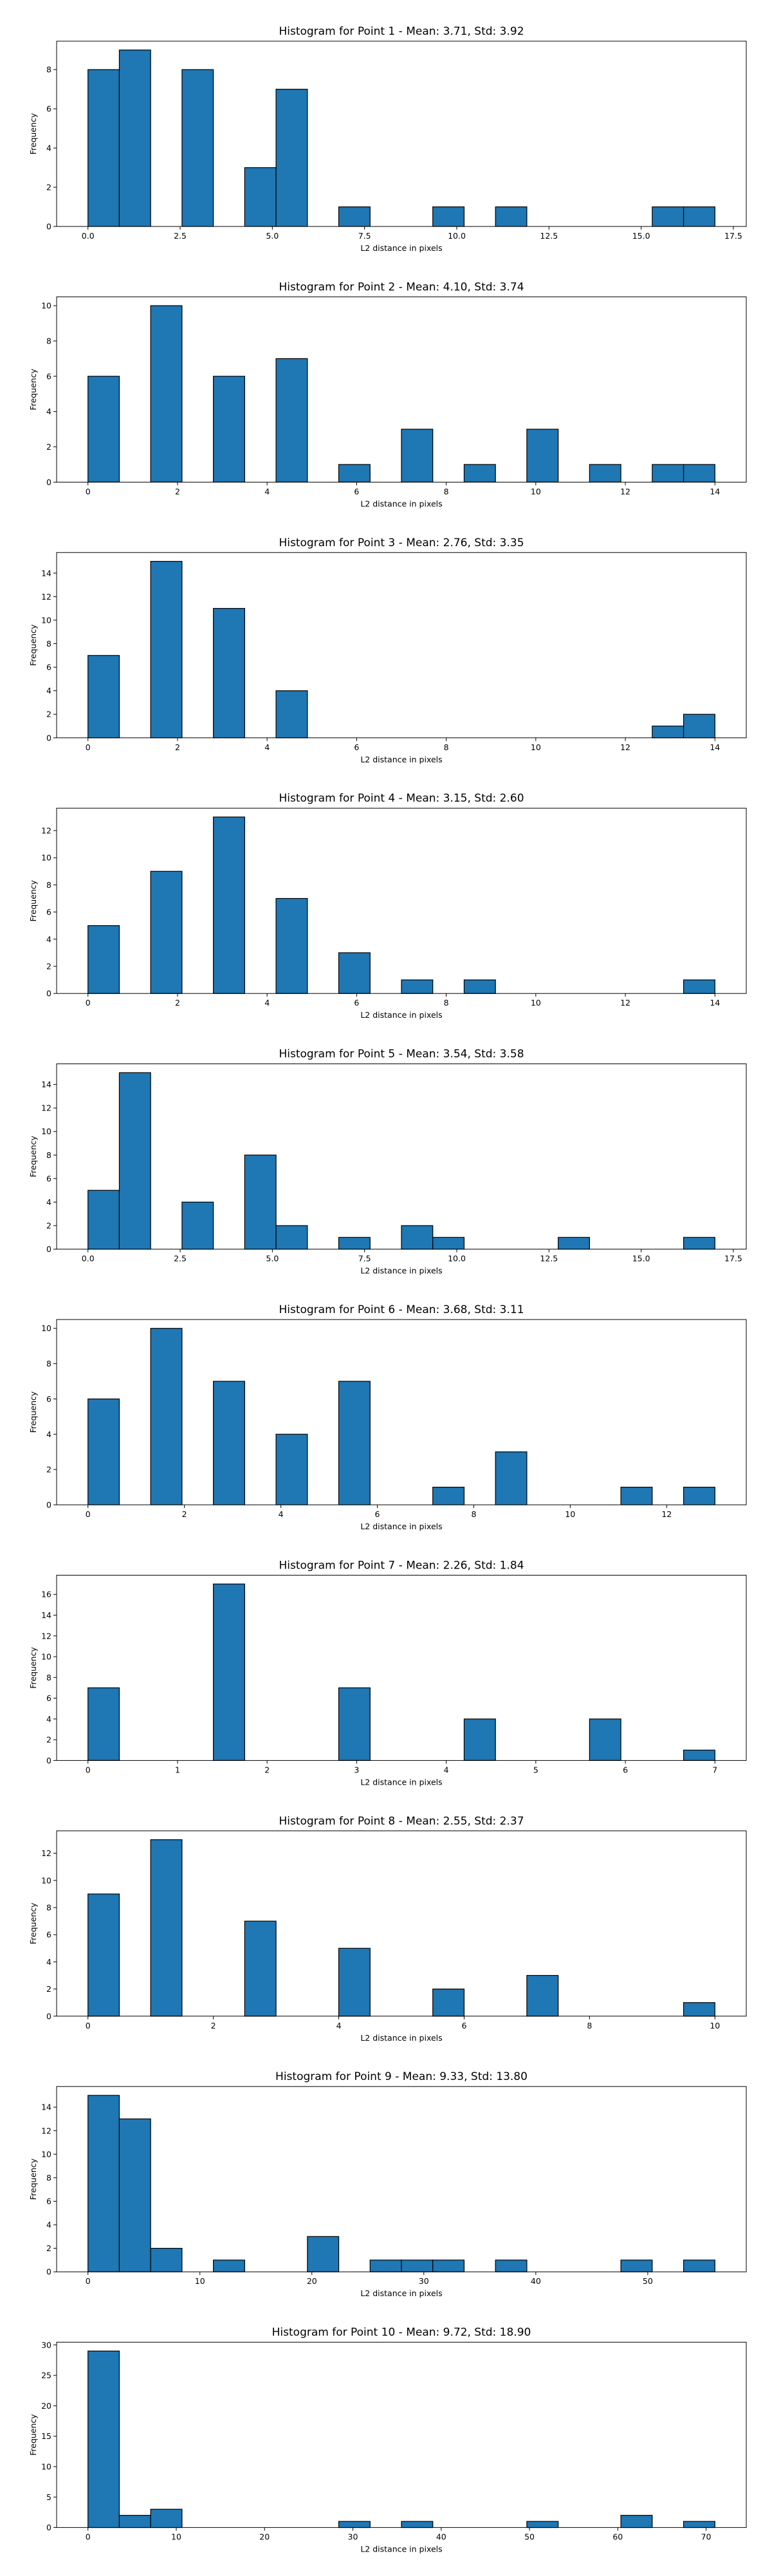 The image size is (772, 2576). What do you see at coordinates (706, 2537) in the screenshot?
I see `x-tick-label: 70` at bounding box center [706, 2537].